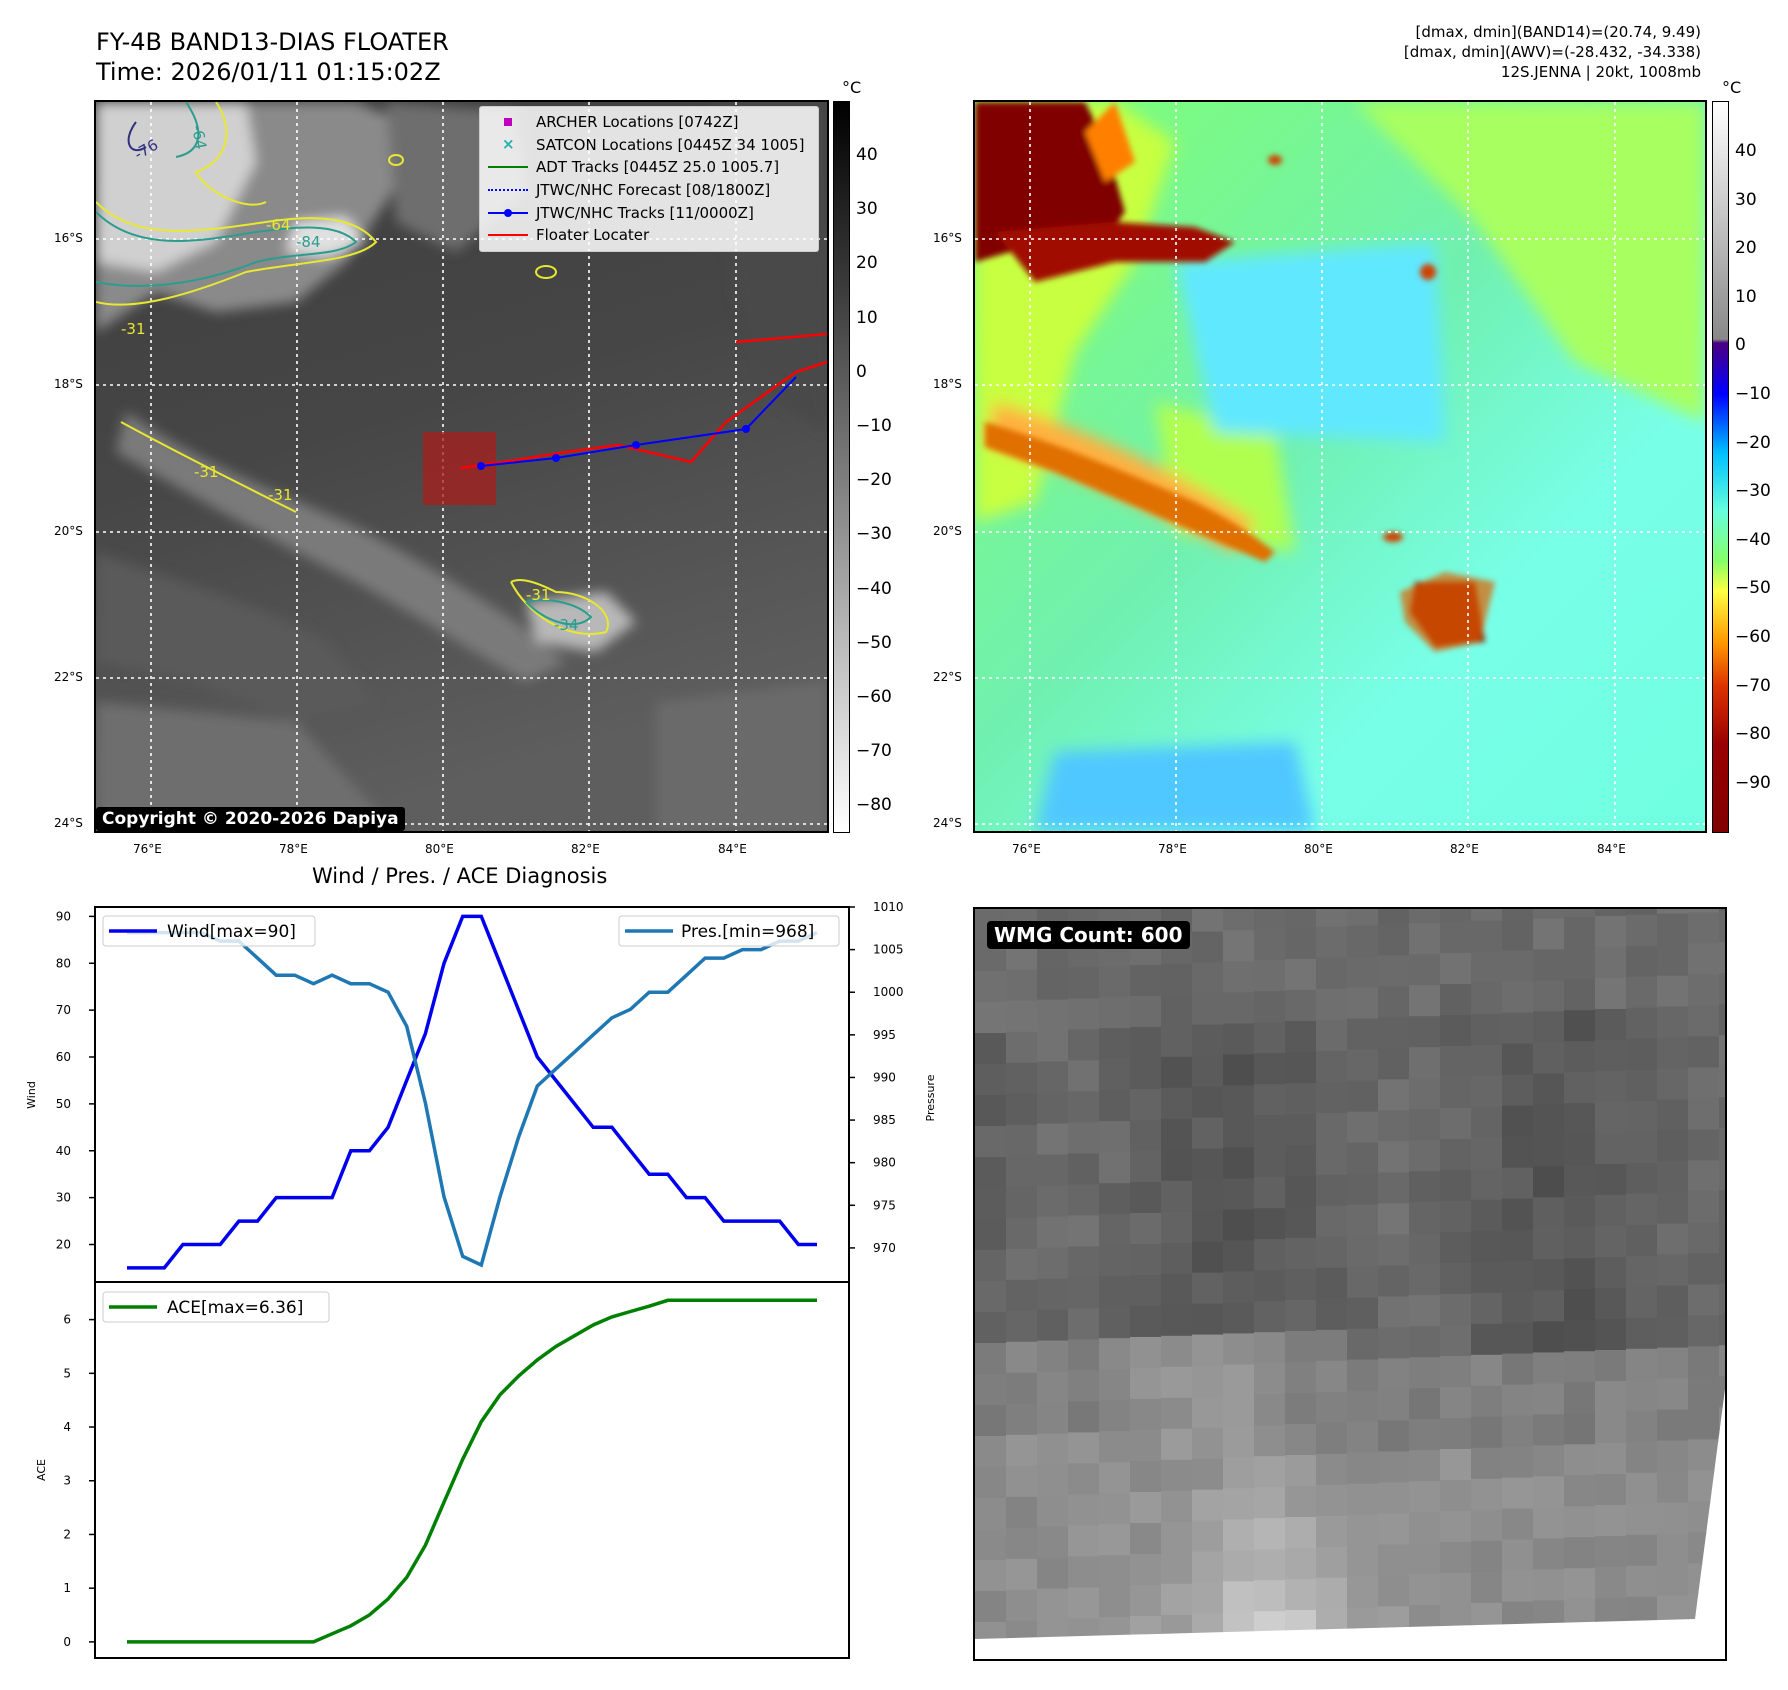 This screenshot has width=1788, height=1690. What do you see at coordinates (75, 1080) in the screenshot?
I see `wind-yticks: 90 80 70 60 50 40 30 20` at bounding box center [75, 1080].